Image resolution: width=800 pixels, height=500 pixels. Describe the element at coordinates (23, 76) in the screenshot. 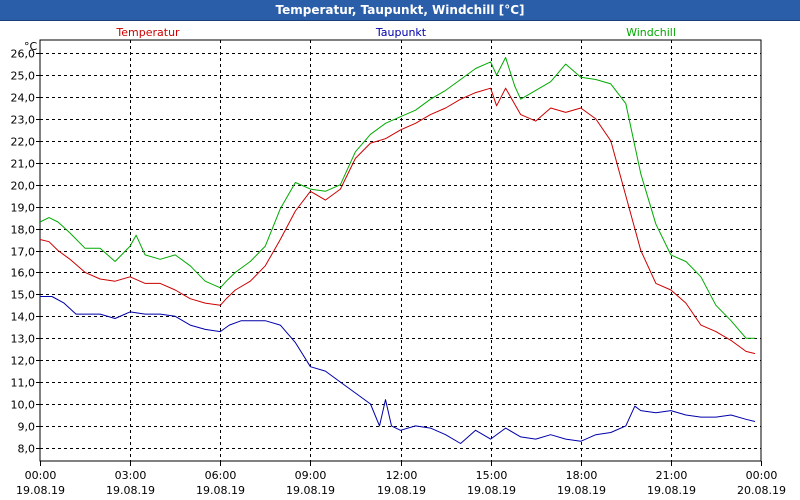

I see `y-tick-label: 25,0` at that location.